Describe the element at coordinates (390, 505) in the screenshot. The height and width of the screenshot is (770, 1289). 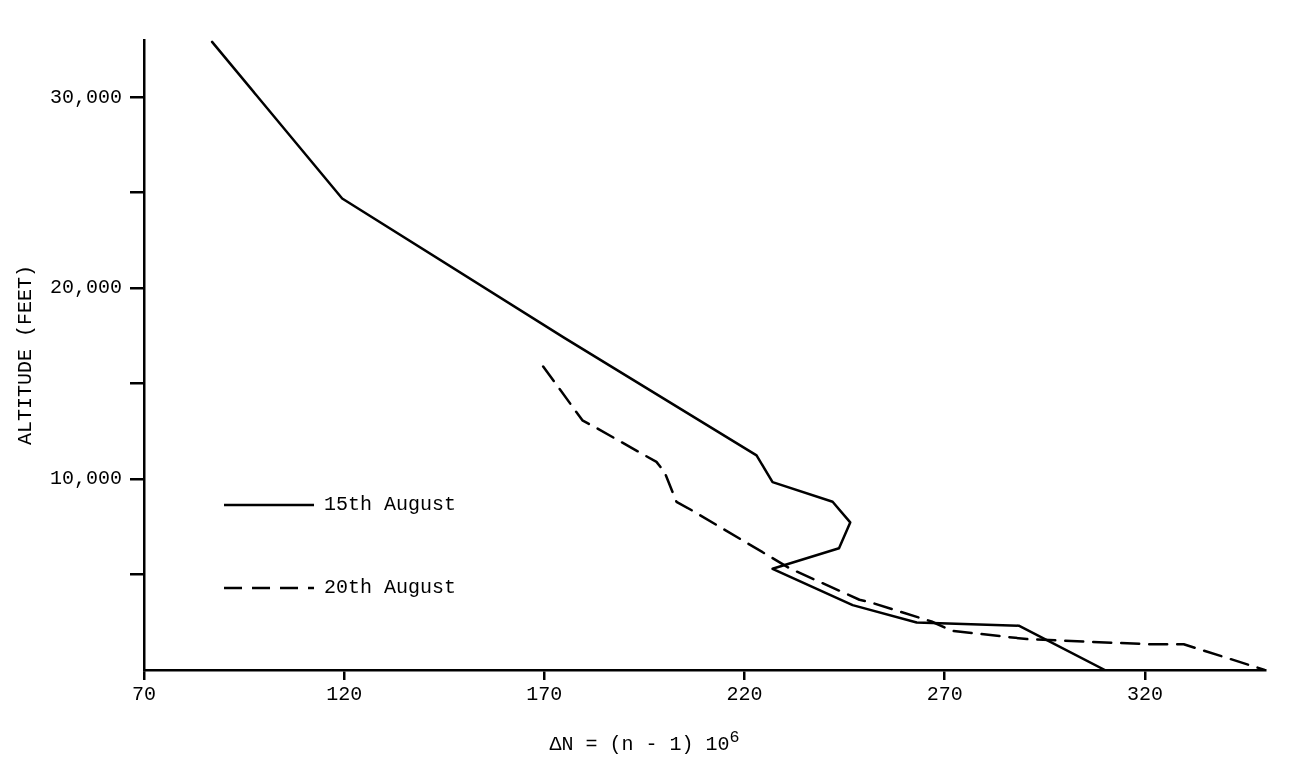
I see `legend-label: 15th August` at that location.